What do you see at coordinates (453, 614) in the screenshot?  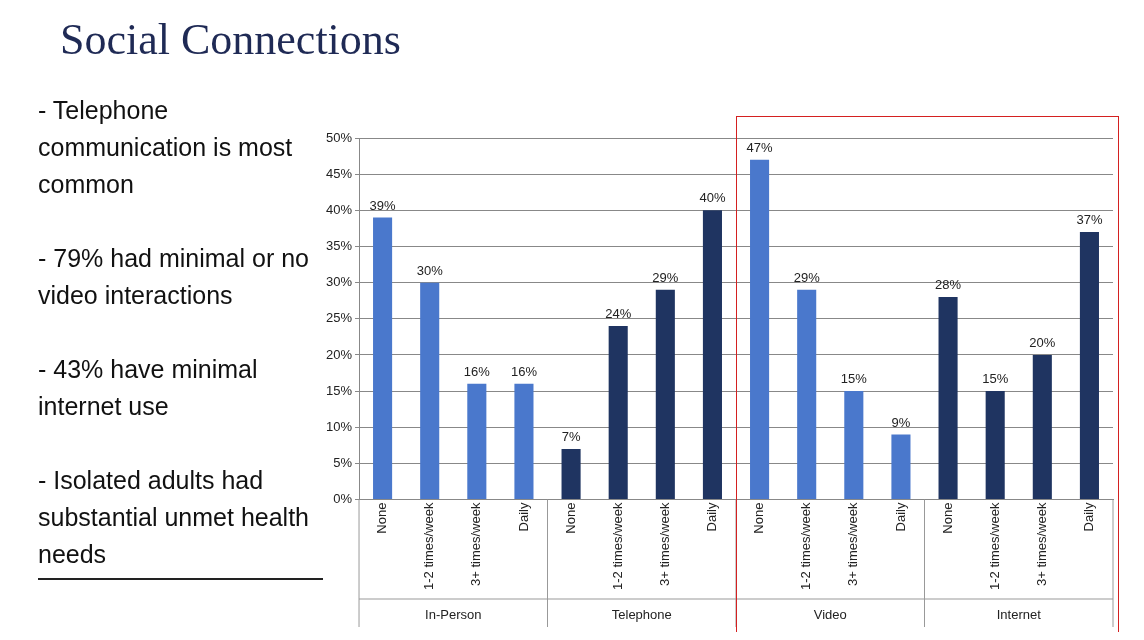 I see `text: In-Person` at bounding box center [453, 614].